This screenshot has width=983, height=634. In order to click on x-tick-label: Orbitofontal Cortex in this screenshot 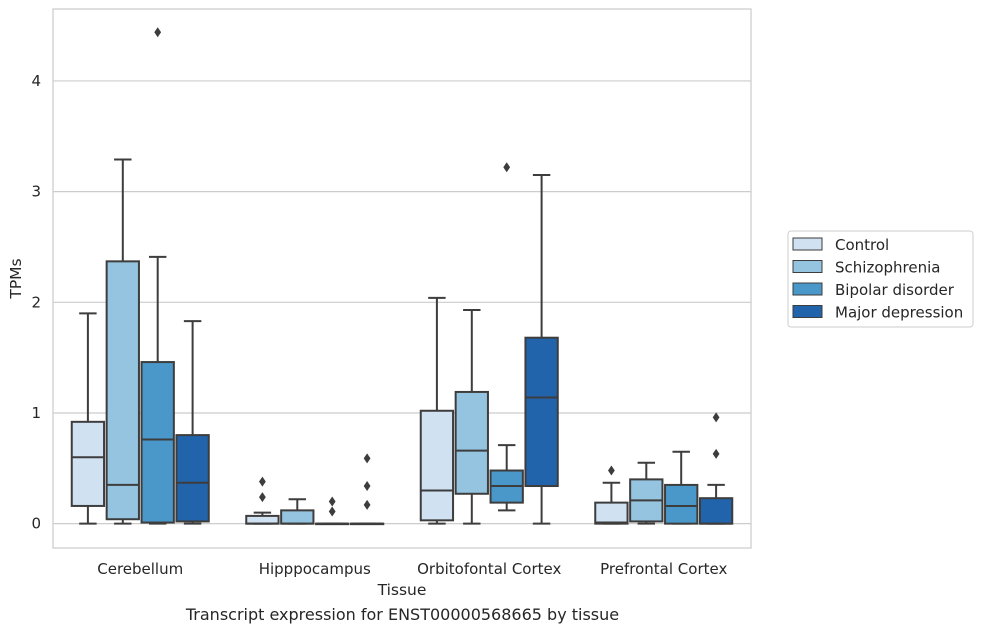, I will do `click(489, 569)`.